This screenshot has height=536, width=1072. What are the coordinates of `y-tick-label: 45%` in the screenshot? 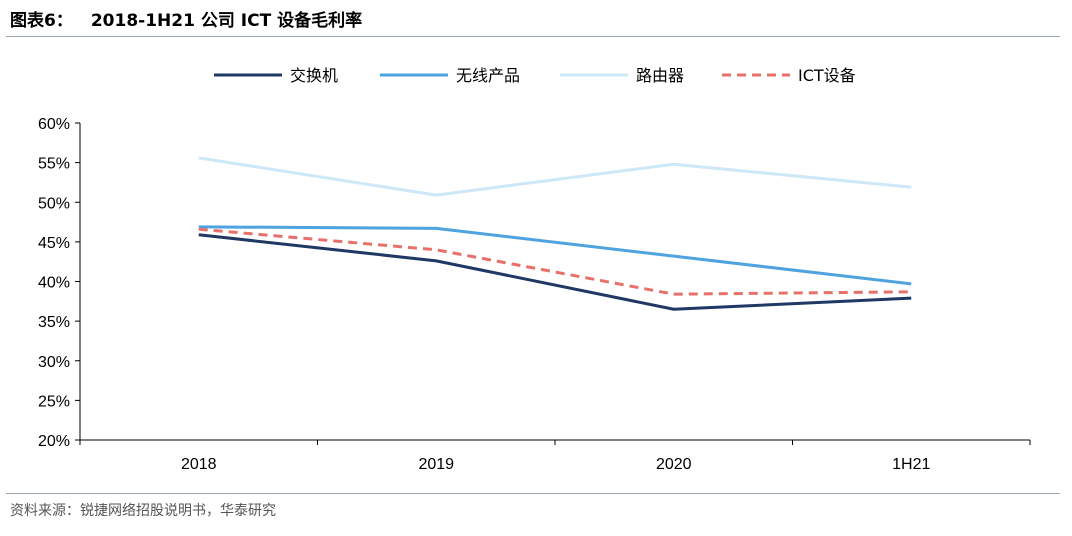 It's located at (54, 243).